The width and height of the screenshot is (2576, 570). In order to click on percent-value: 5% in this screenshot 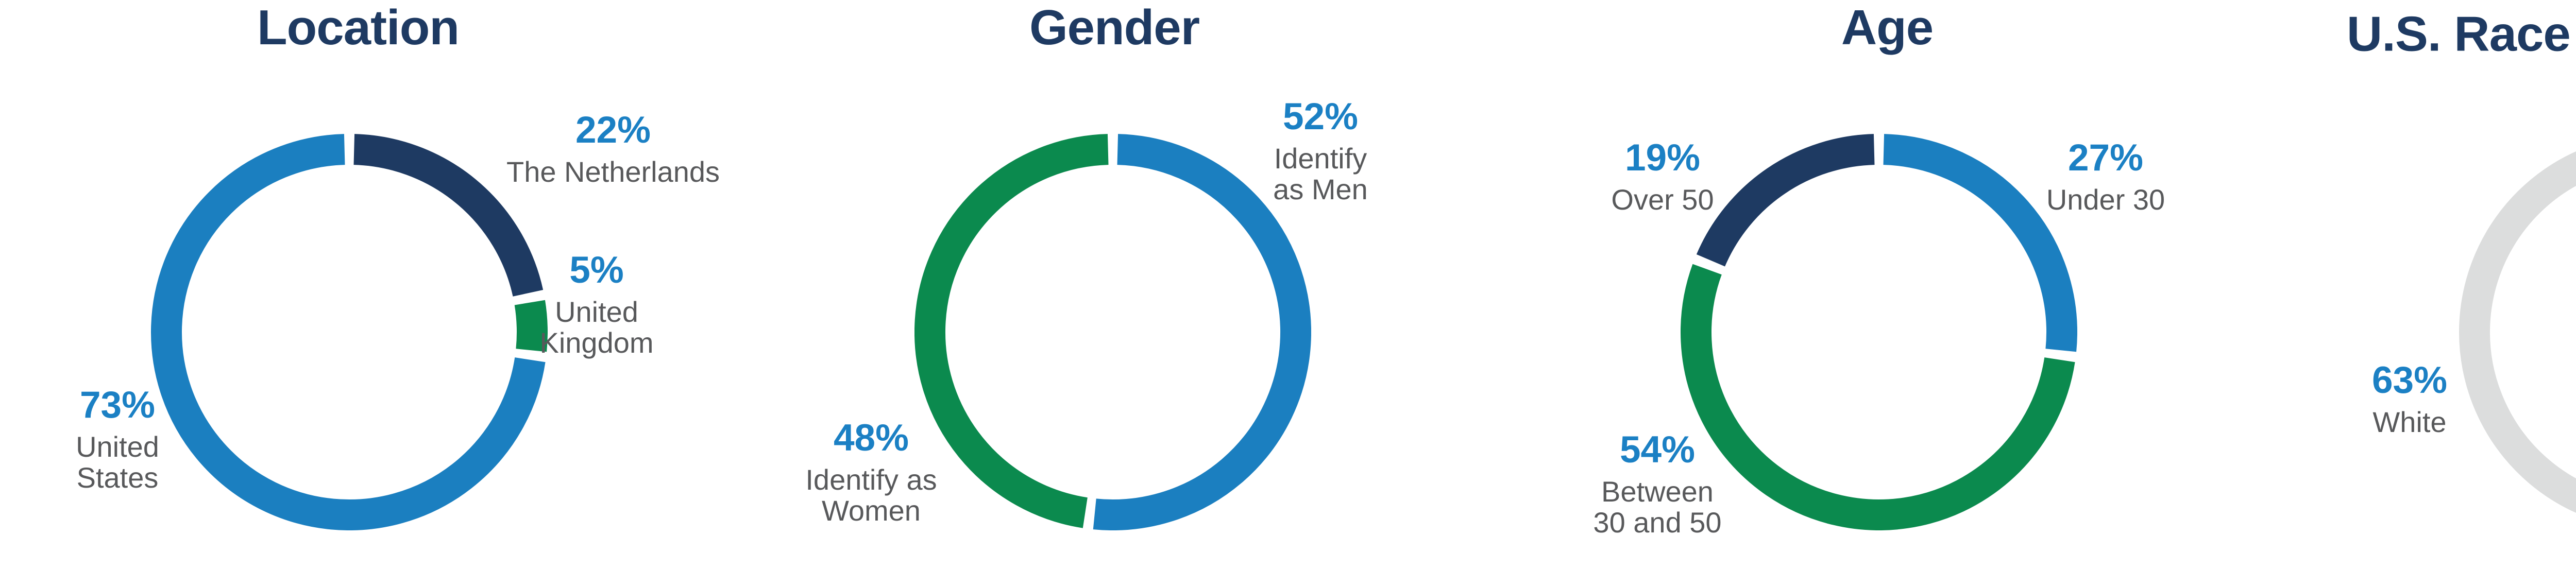, I will do `click(596, 270)`.